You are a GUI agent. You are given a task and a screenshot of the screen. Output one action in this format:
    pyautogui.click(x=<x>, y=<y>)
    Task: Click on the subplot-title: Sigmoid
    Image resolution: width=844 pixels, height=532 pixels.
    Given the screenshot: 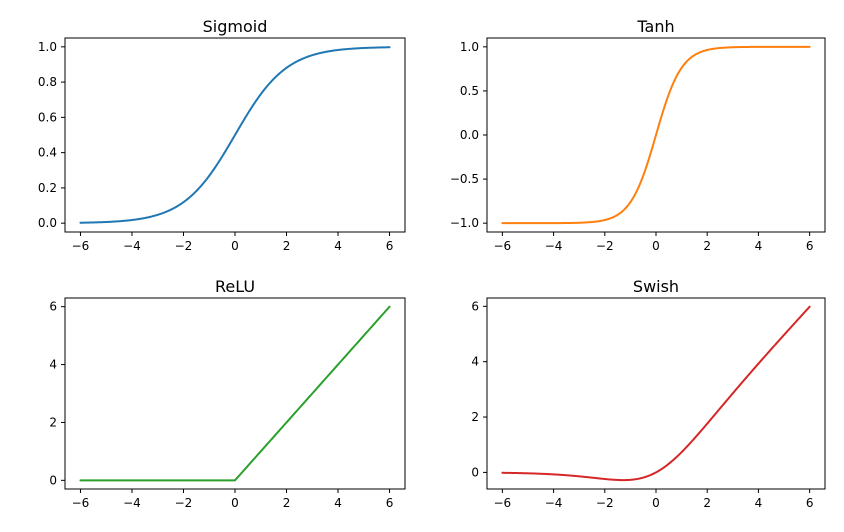 What is the action you would take?
    pyautogui.click(x=235, y=26)
    